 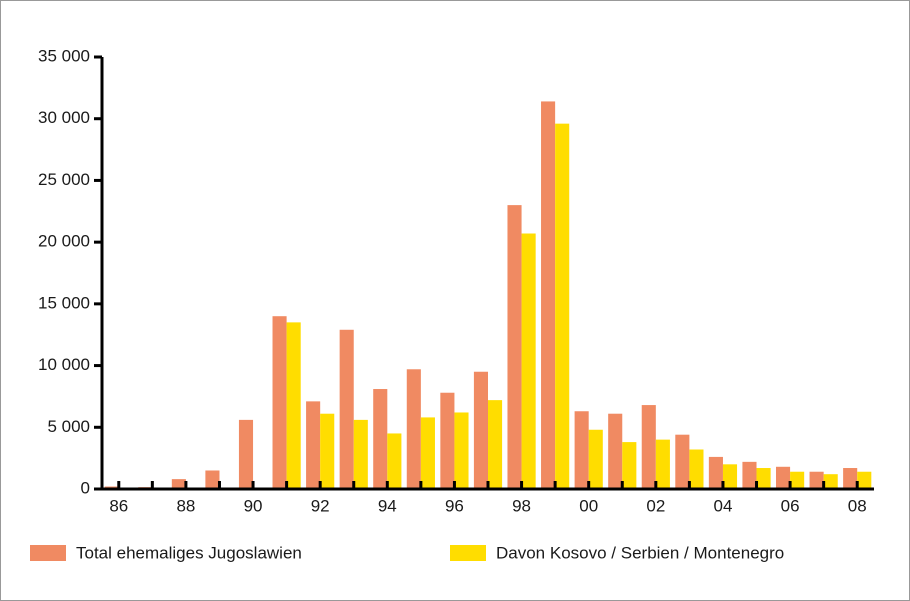 What do you see at coordinates (790, 505) in the screenshot?
I see `x-tick-label: 06` at bounding box center [790, 505].